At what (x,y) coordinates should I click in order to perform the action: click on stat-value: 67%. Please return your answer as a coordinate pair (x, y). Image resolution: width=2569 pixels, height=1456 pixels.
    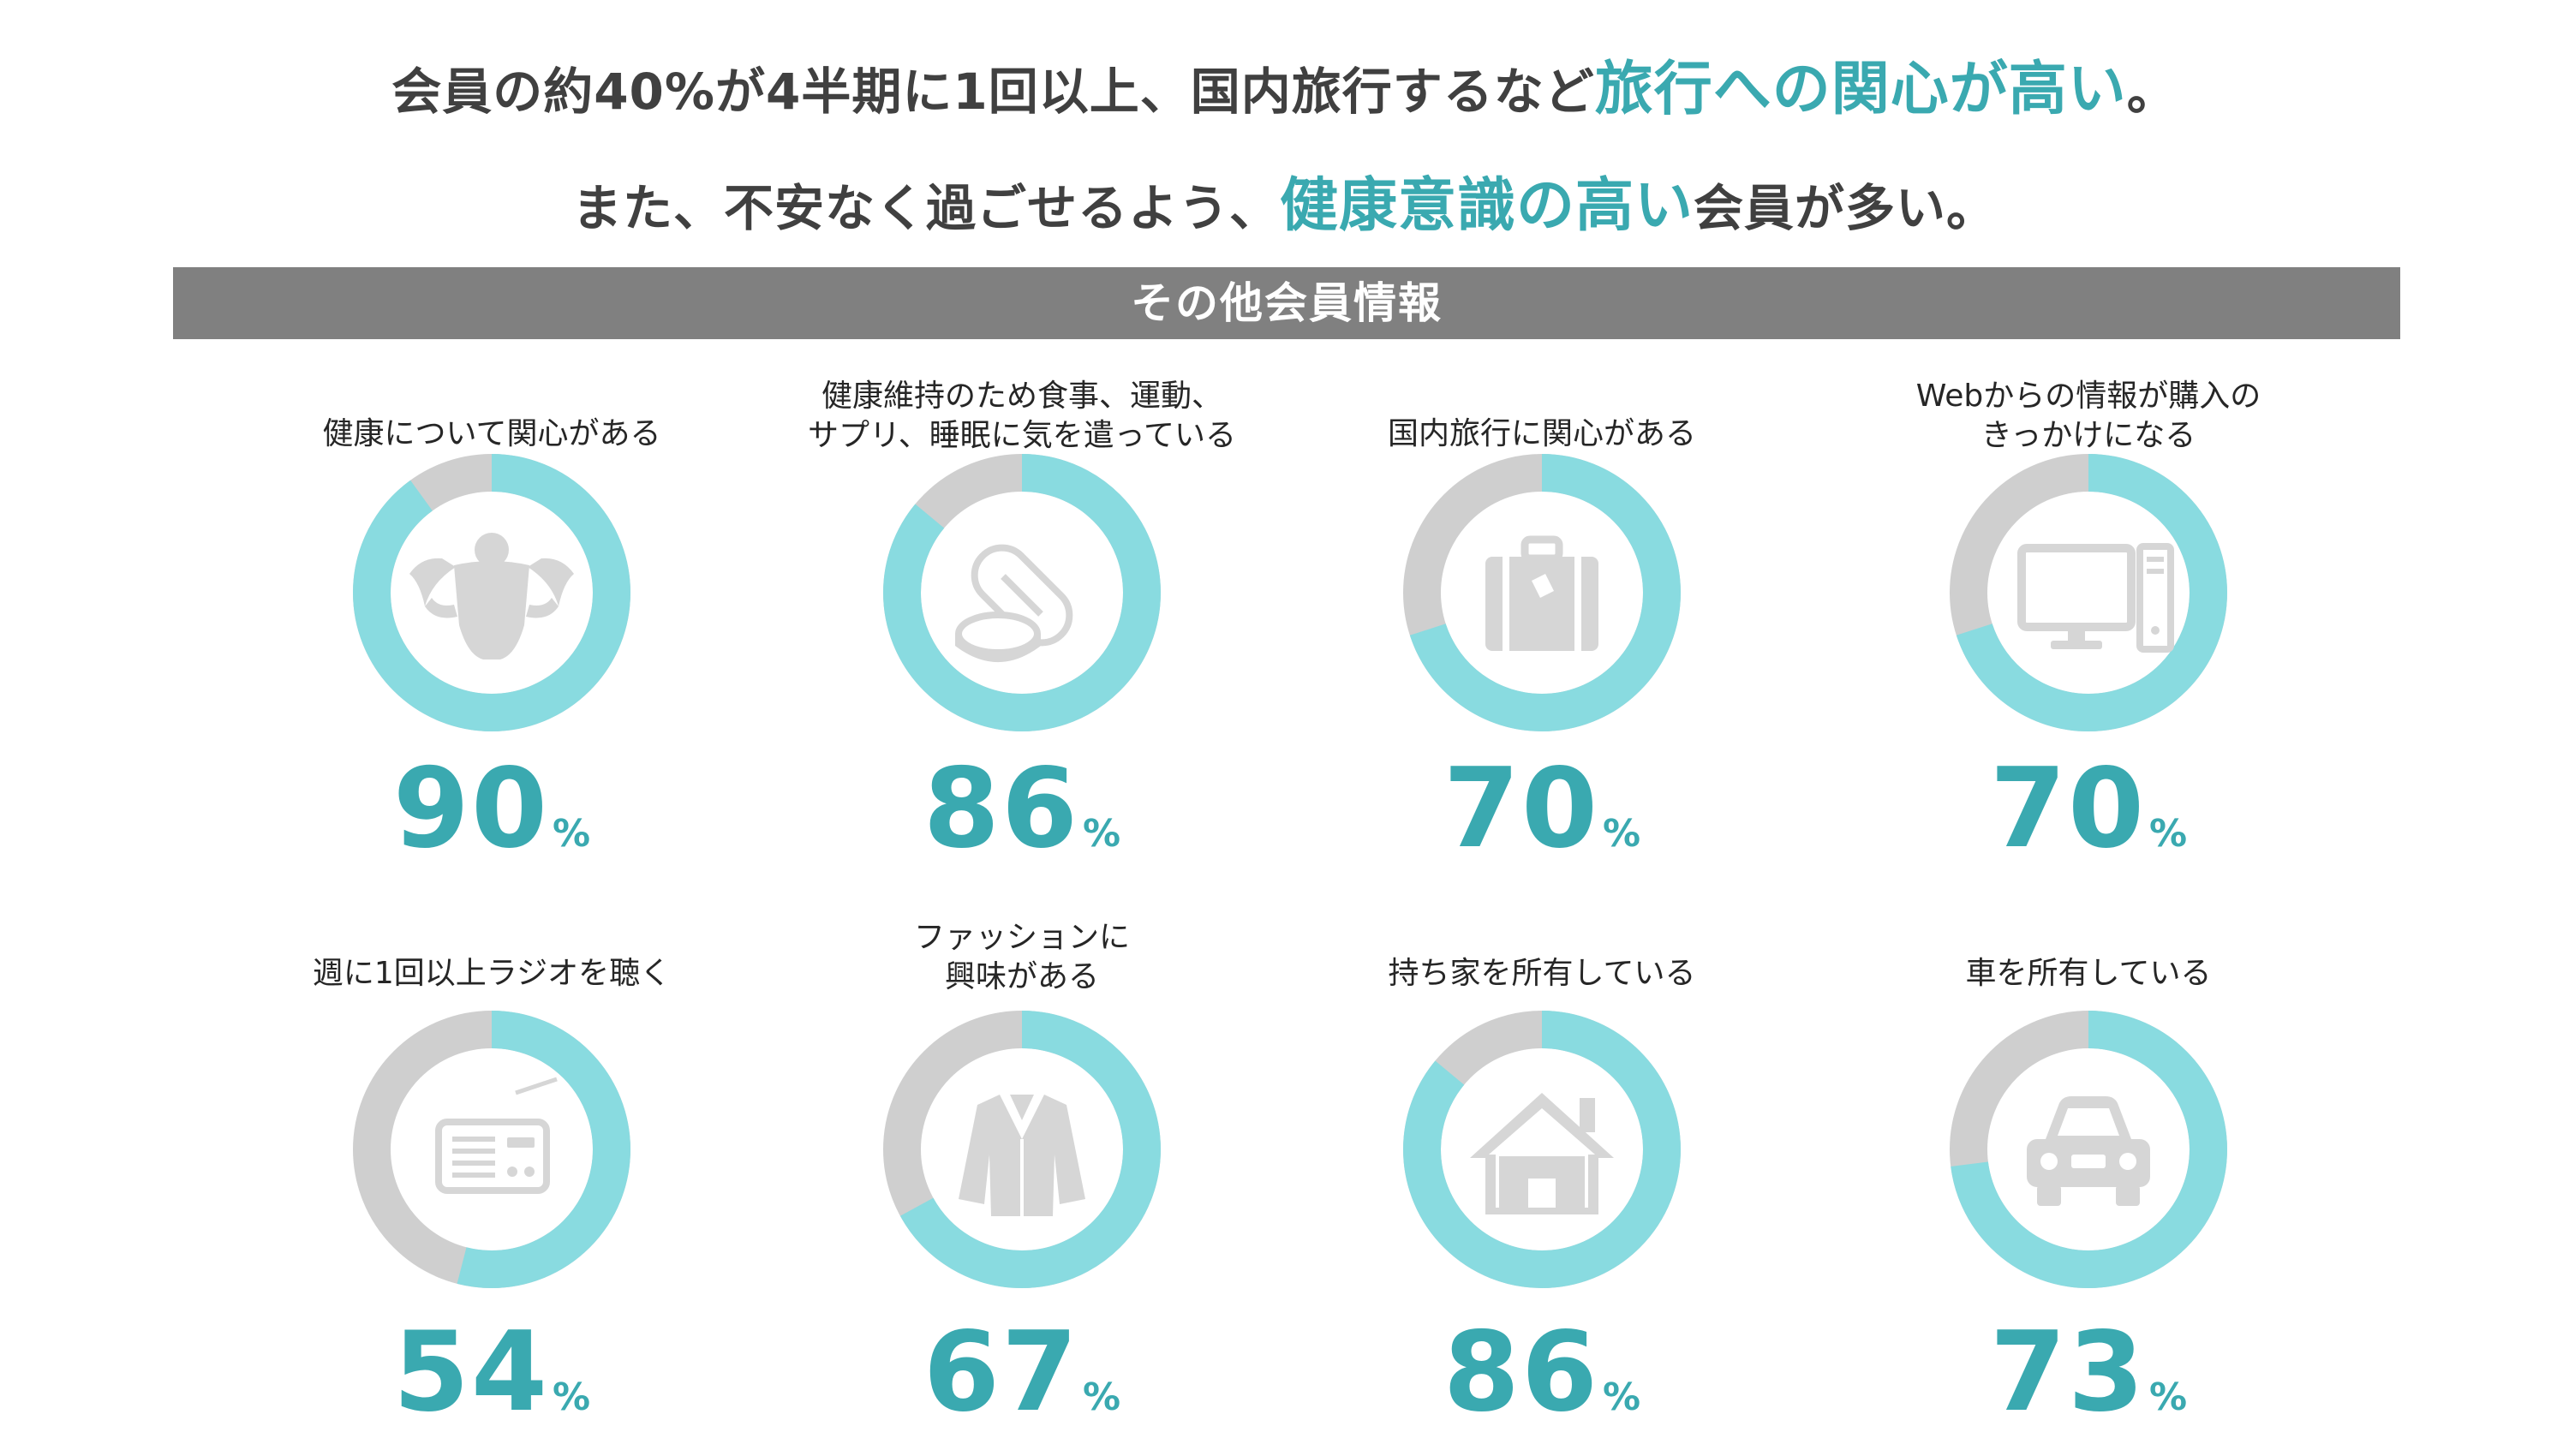
    Looking at the image, I should click on (1021, 1372).